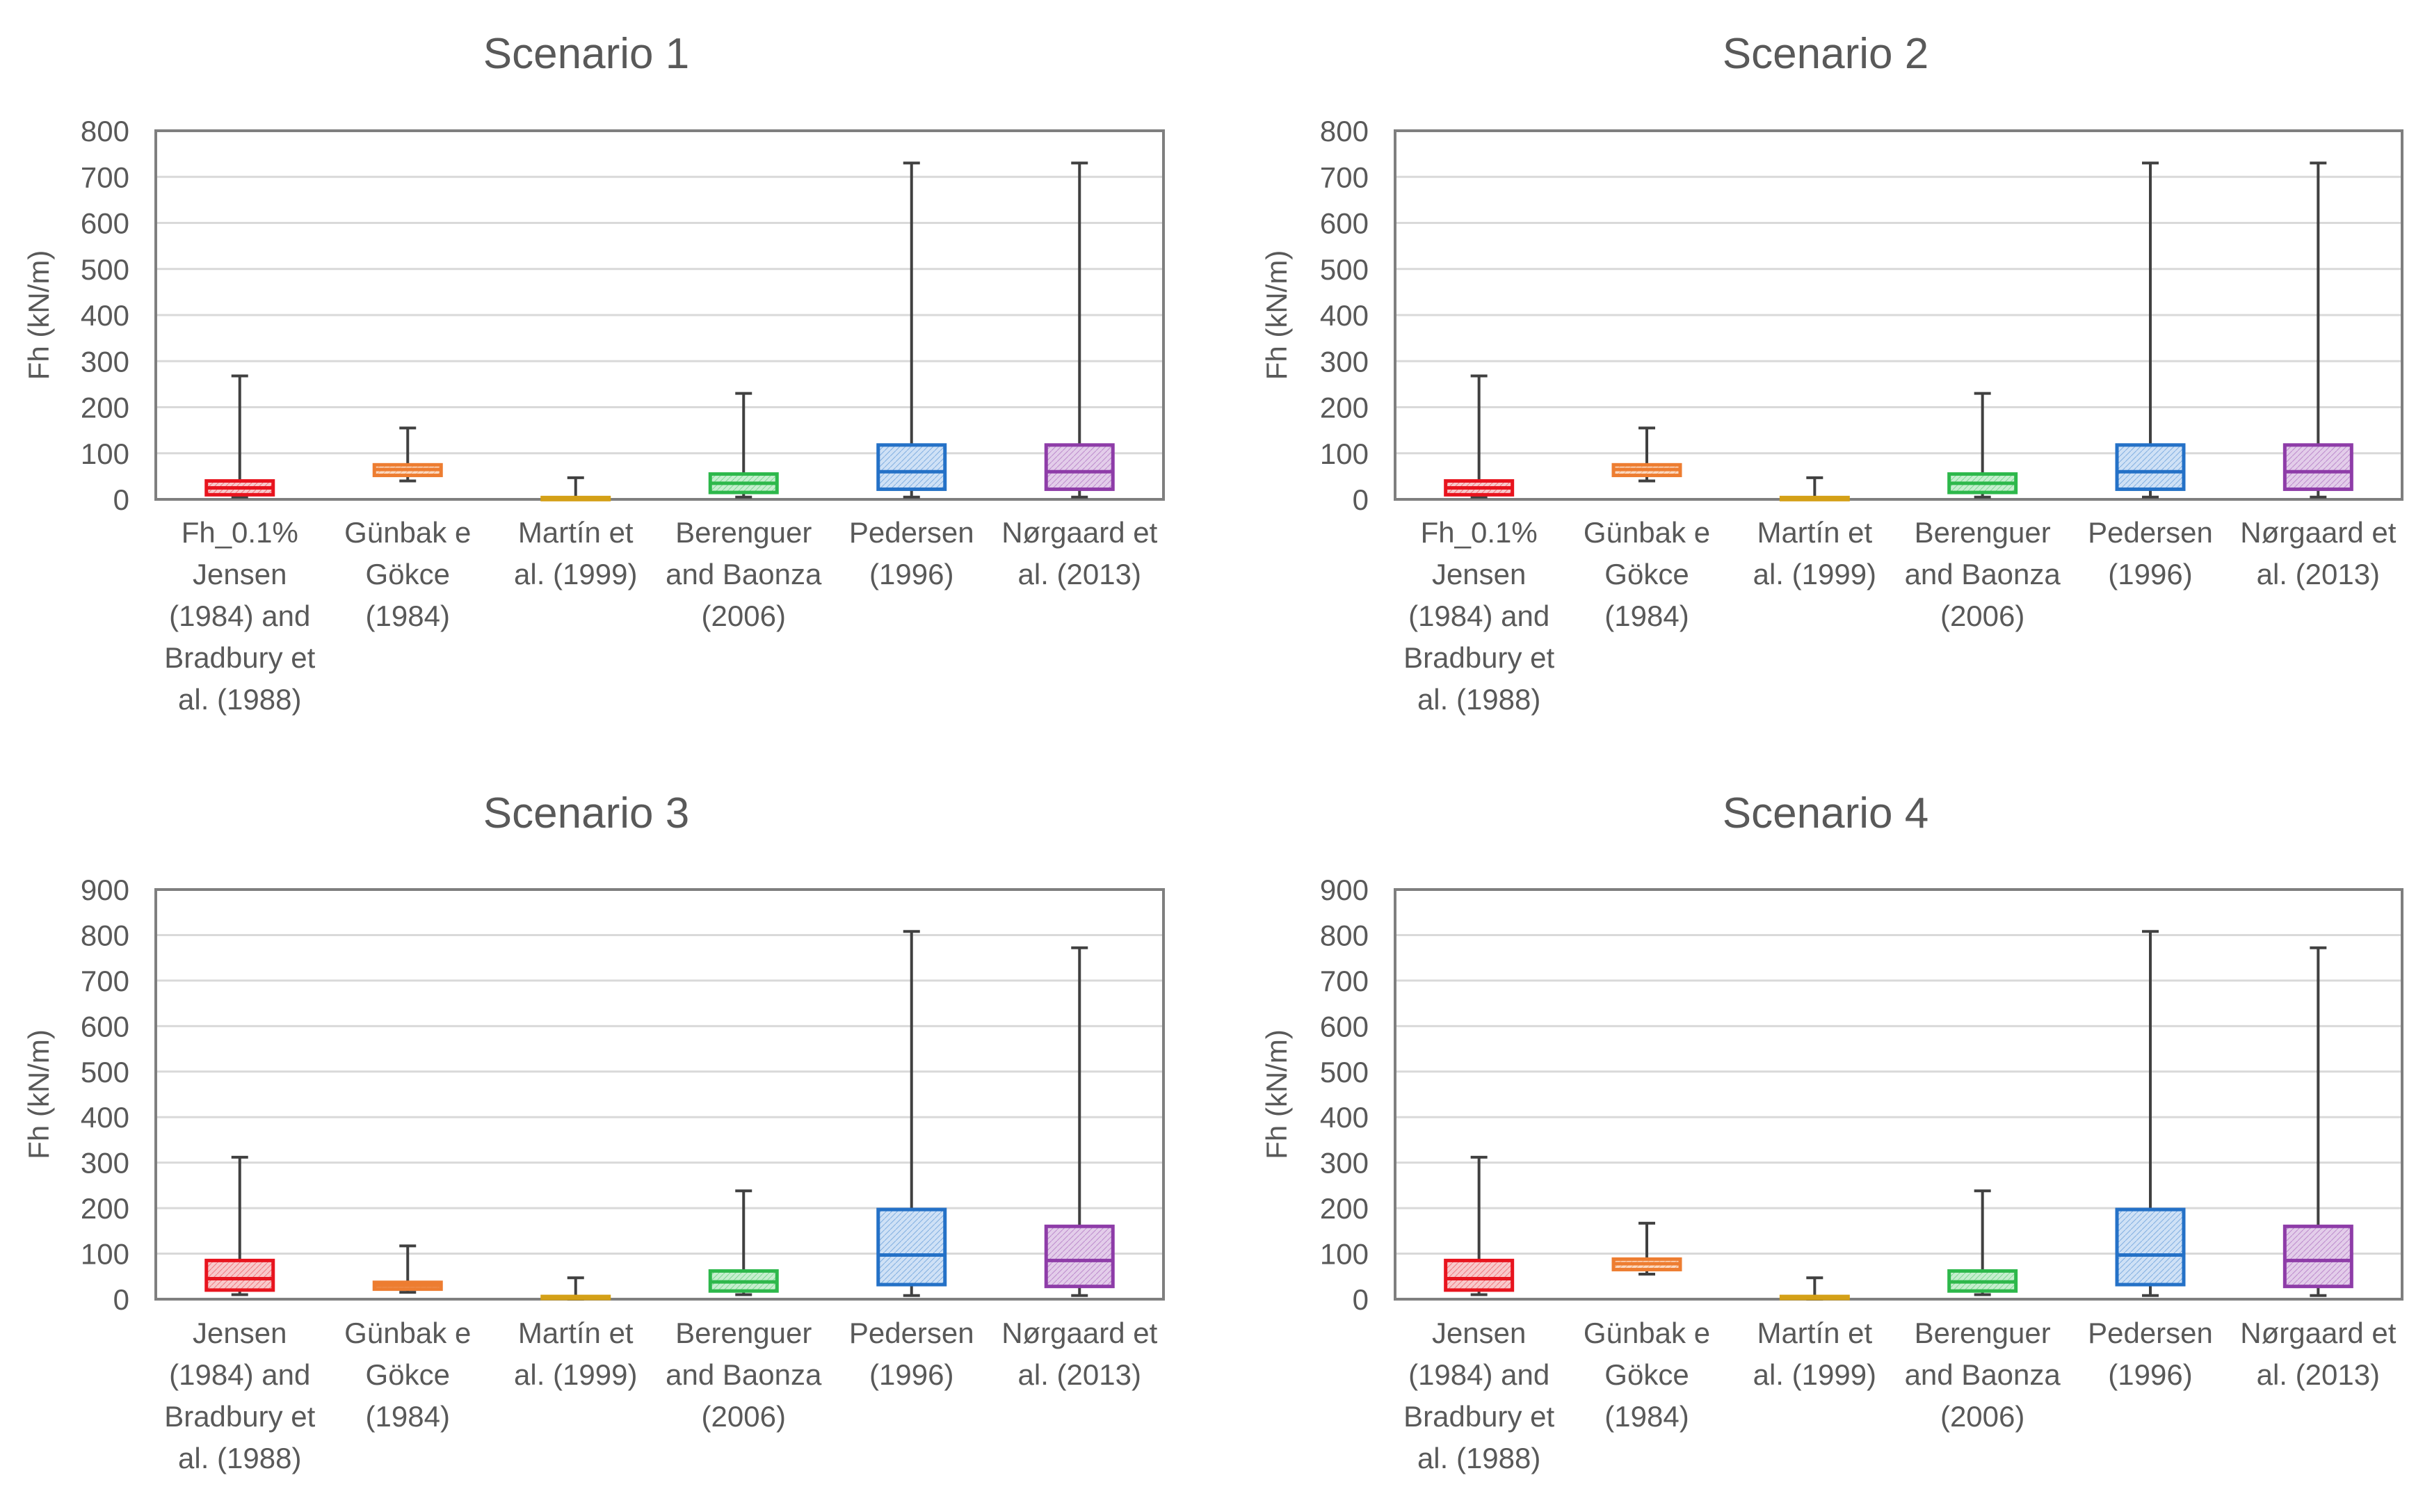 This screenshot has height=1512, width=2432. What do you see at coordinates (586, 813) in the screenshot?
I see `chart-title: Scenario 3` at bounding box center [586, 813].